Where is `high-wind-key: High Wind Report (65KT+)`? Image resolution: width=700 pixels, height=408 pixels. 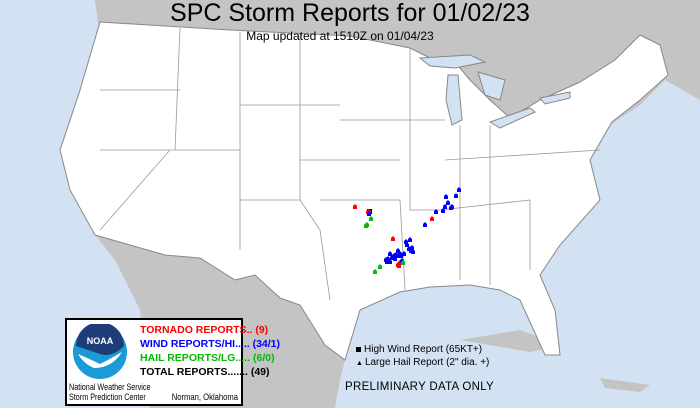 high-wind-key: High Wind Report (65KT+) is located at coordinates (419, 350).